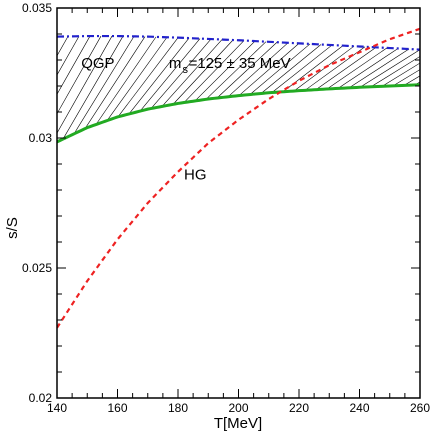 The height and width of the screenshot is (436, 436). I want to click on mass-label-subscript: s, so click(186, 70).